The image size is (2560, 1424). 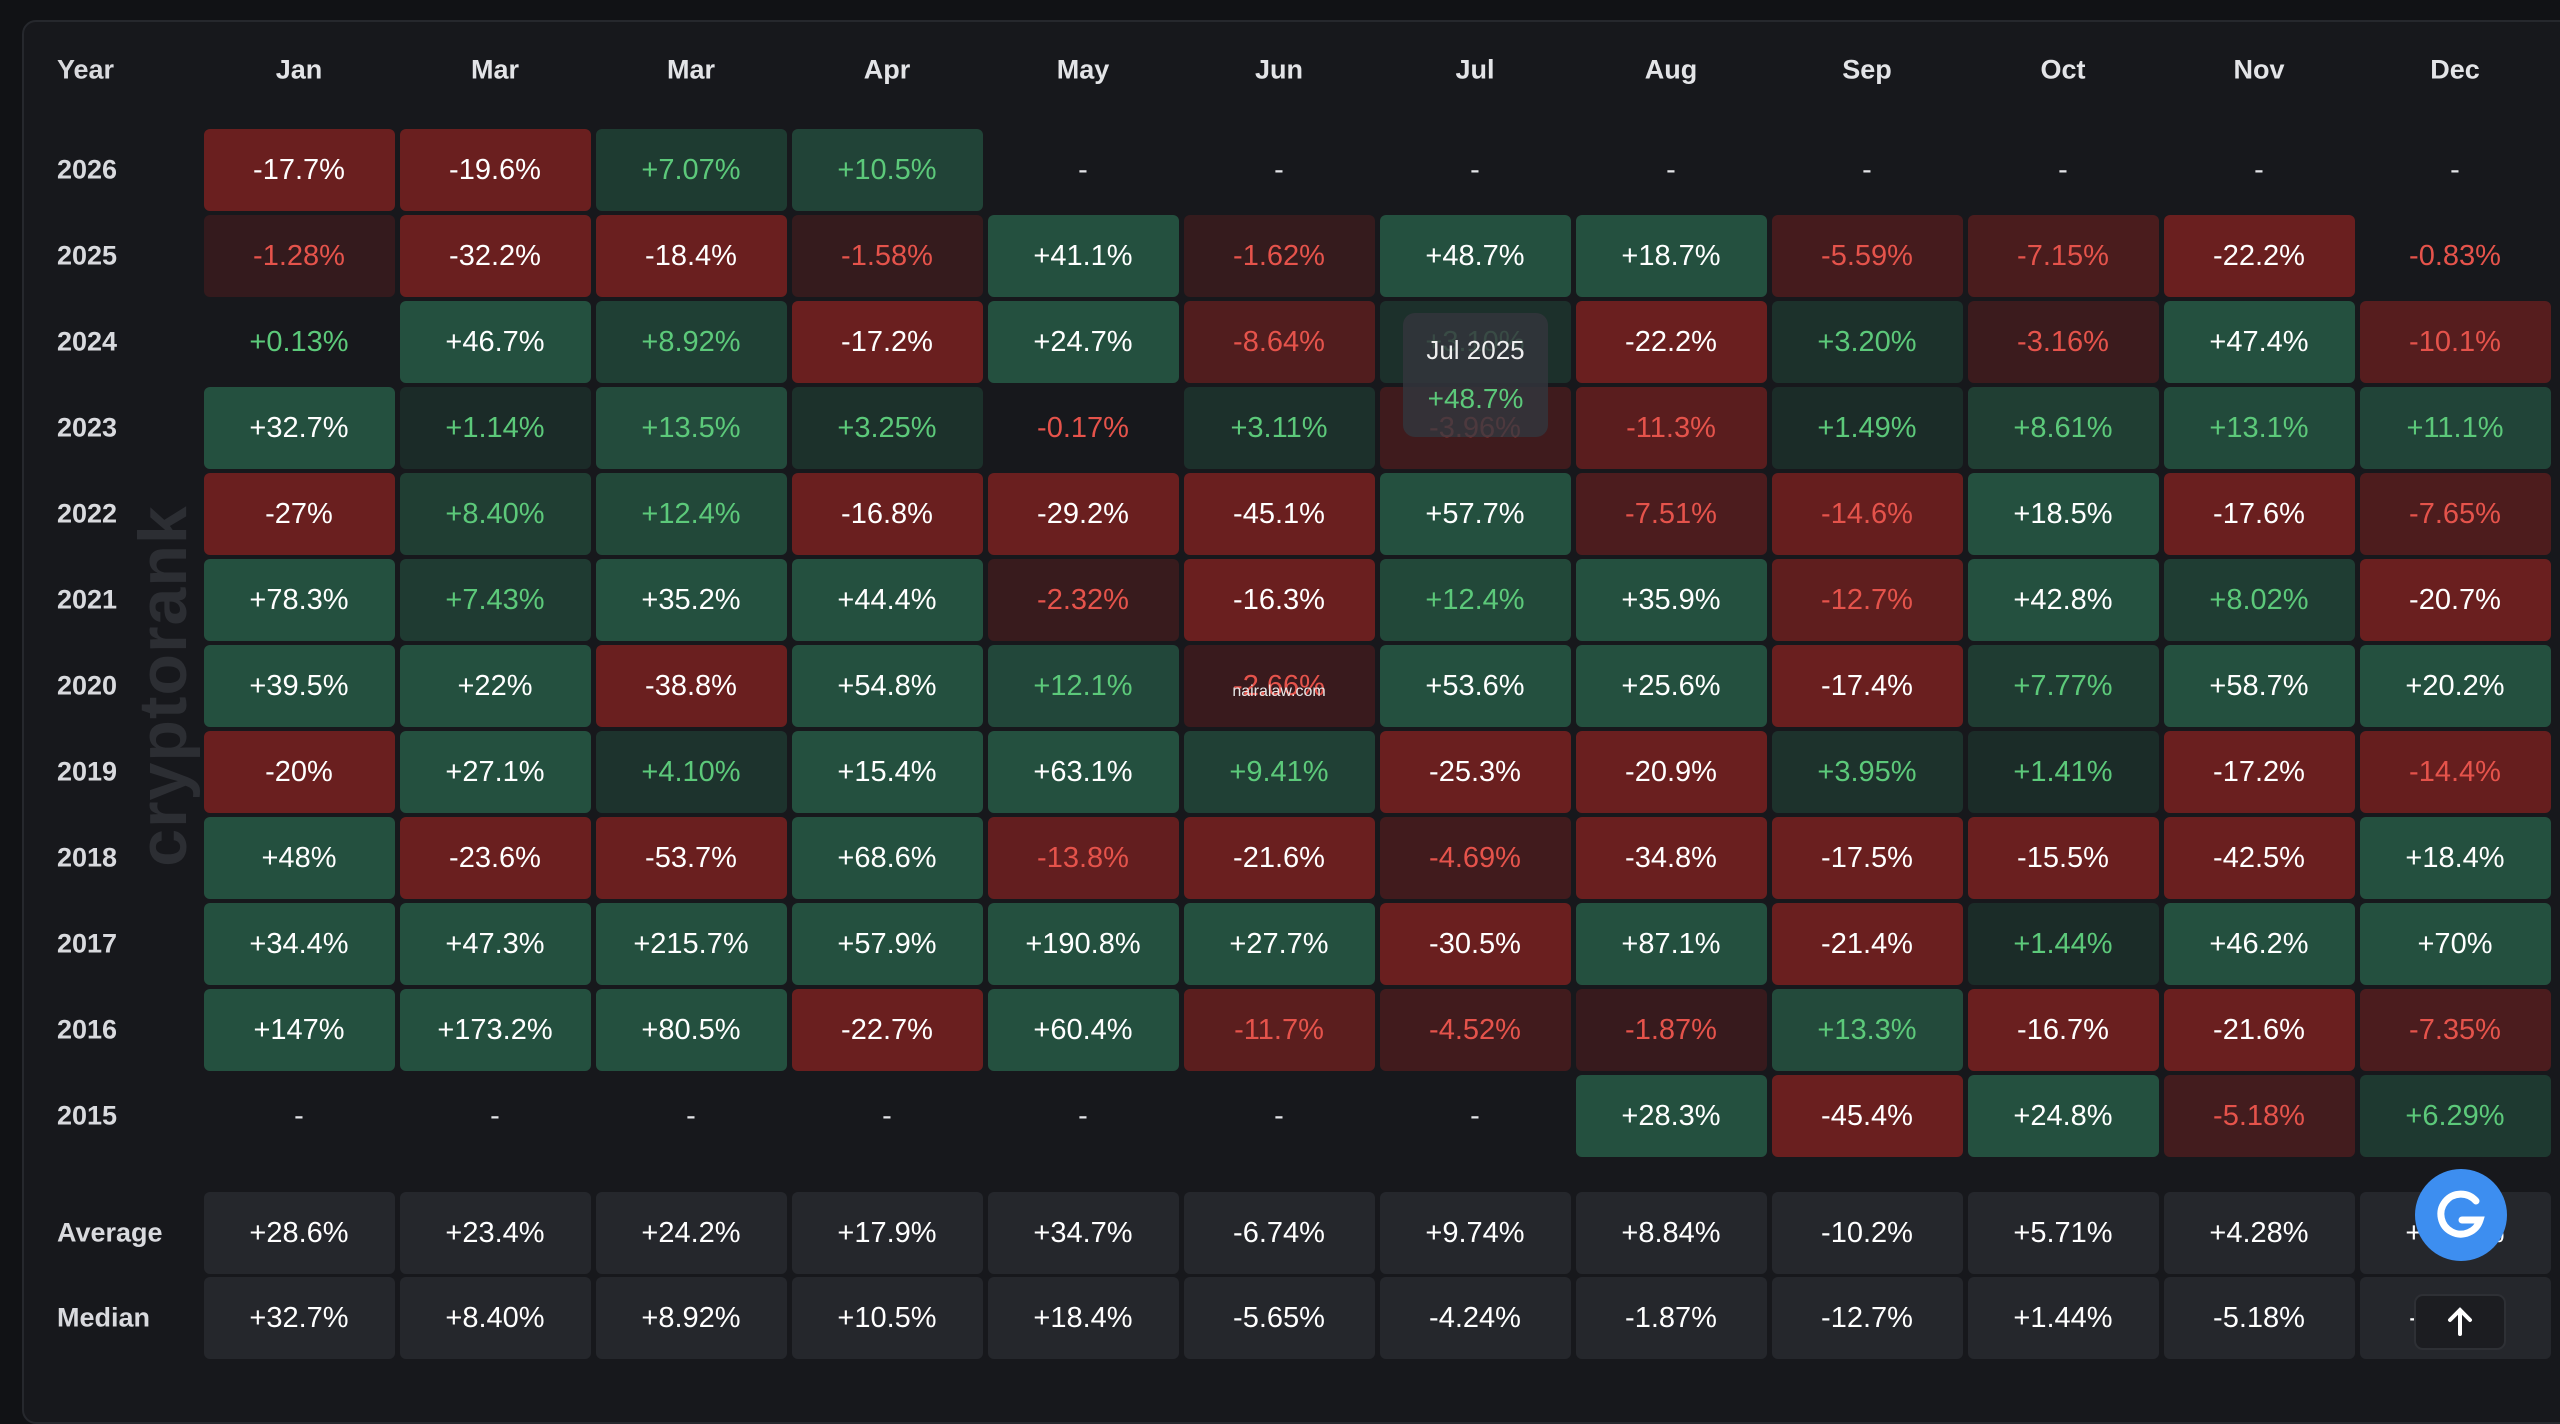 What do you see at coordinates (2455, 686) in the screenshot?
I see `cell: +20.2%` at bounding box center [2455, 686].